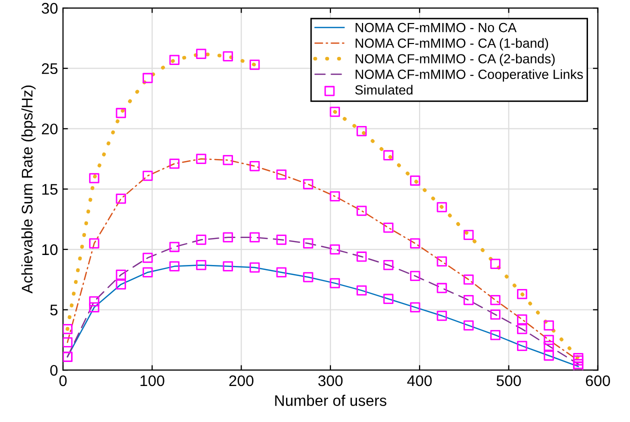 The height and width of the screenshot is (422, 630). I want to click on y-tick-label: 5, so click(54, 310).